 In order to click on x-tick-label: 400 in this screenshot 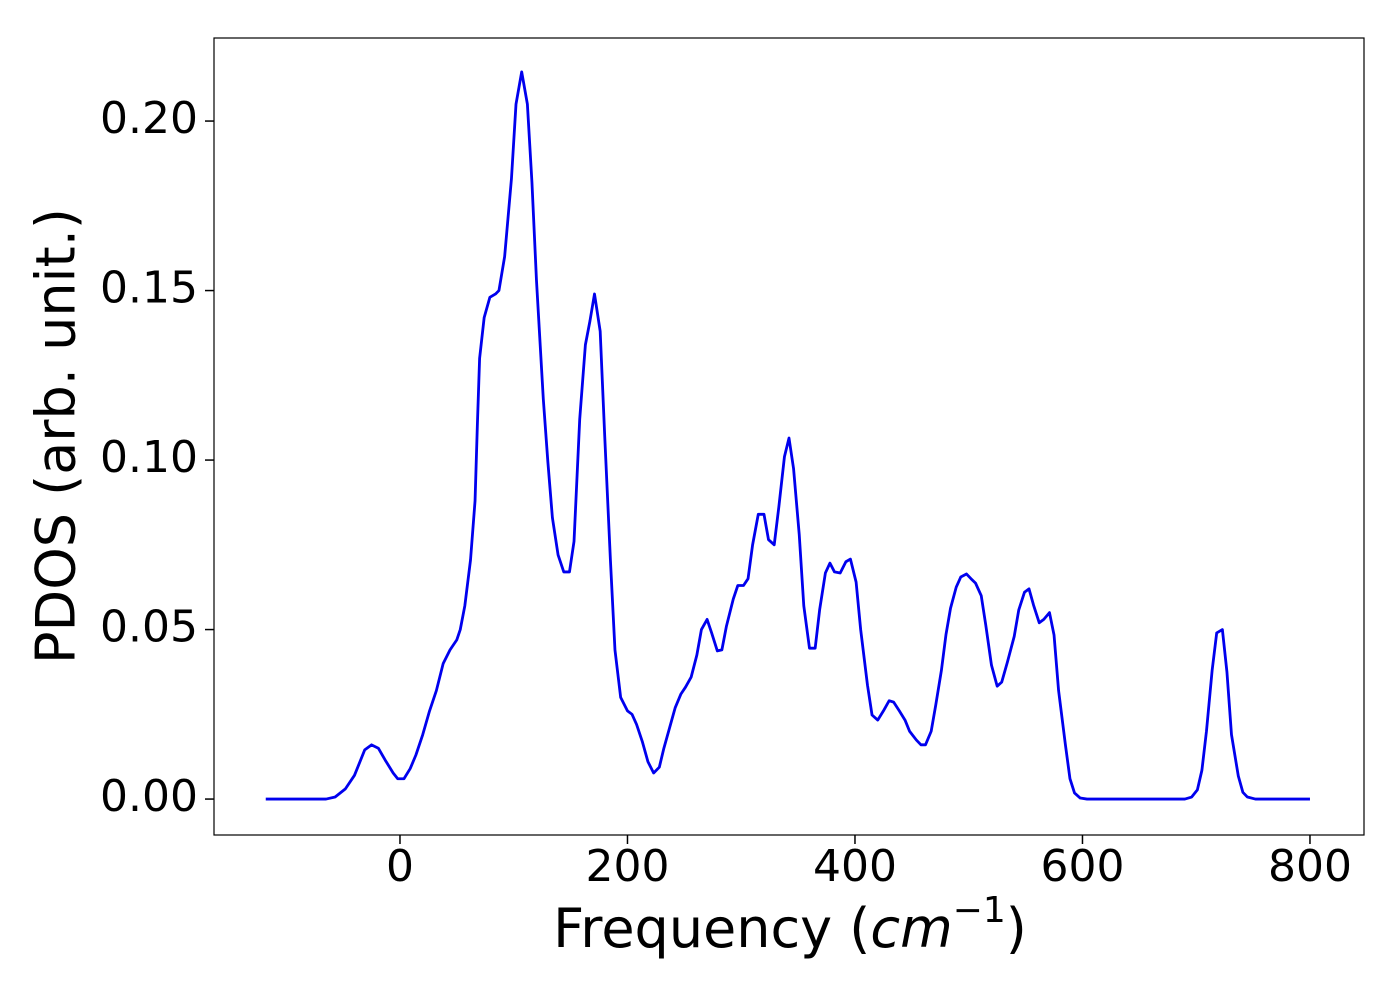, I will do `click(855, 866)`.